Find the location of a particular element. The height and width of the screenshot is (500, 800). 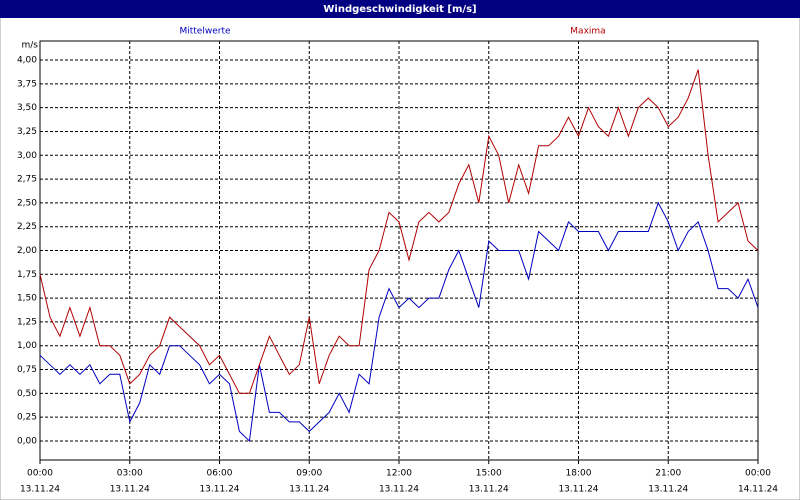

y-unit: m/s is located at coordinates (30, 46).